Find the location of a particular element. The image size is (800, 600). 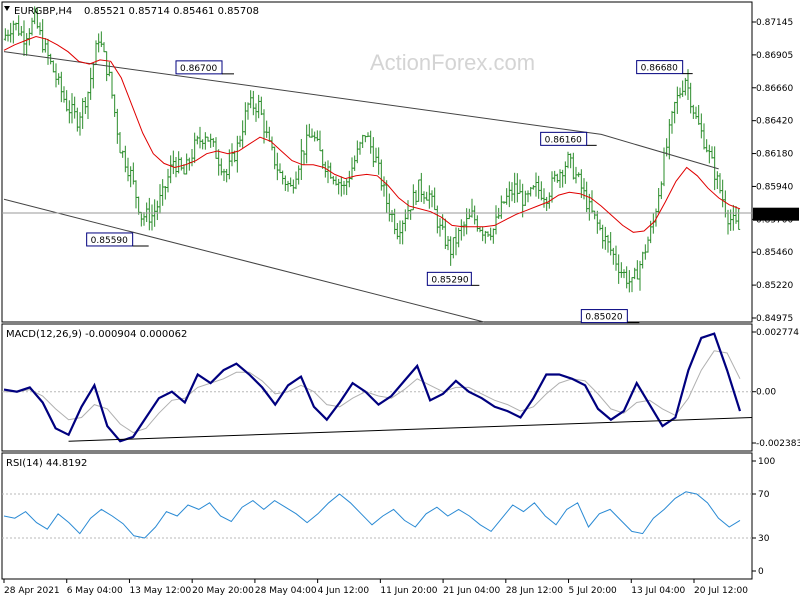

annotation-label: 0.85020 is located at coordinates (603, 318).